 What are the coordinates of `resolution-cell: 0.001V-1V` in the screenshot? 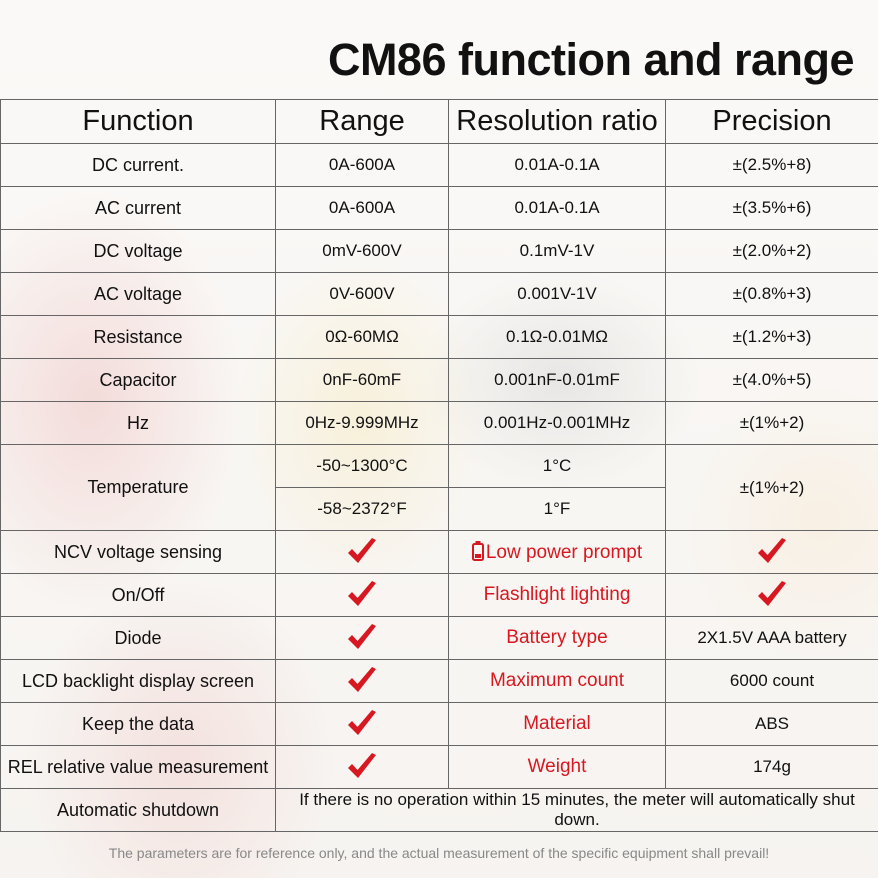 It's located at (557, 294).